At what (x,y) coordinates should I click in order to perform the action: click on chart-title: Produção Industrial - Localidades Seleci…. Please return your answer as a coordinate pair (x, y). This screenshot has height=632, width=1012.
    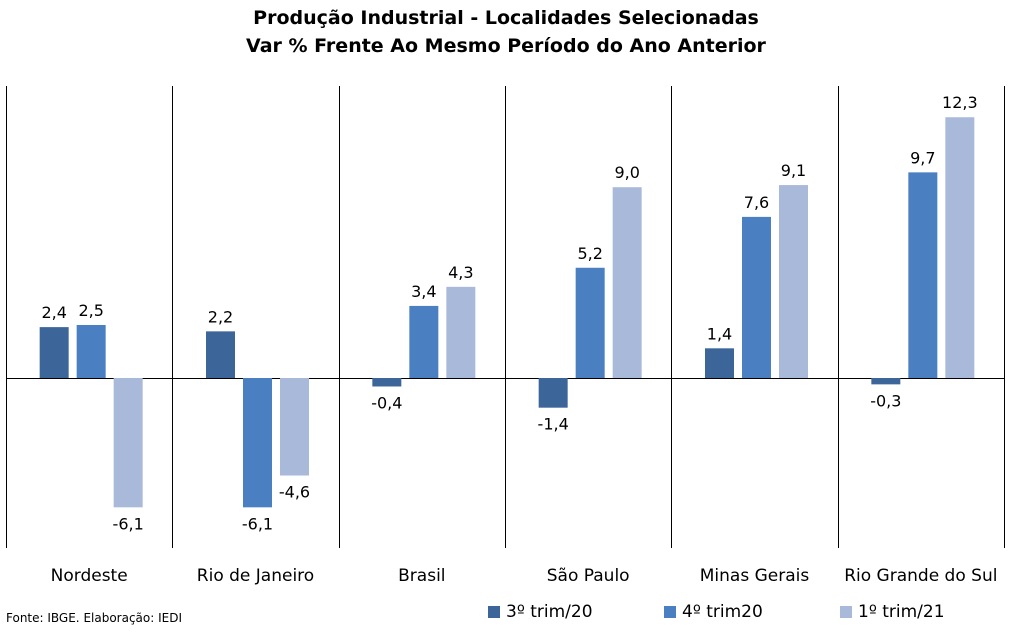
    Looking at the image, I should click on (506, 18).